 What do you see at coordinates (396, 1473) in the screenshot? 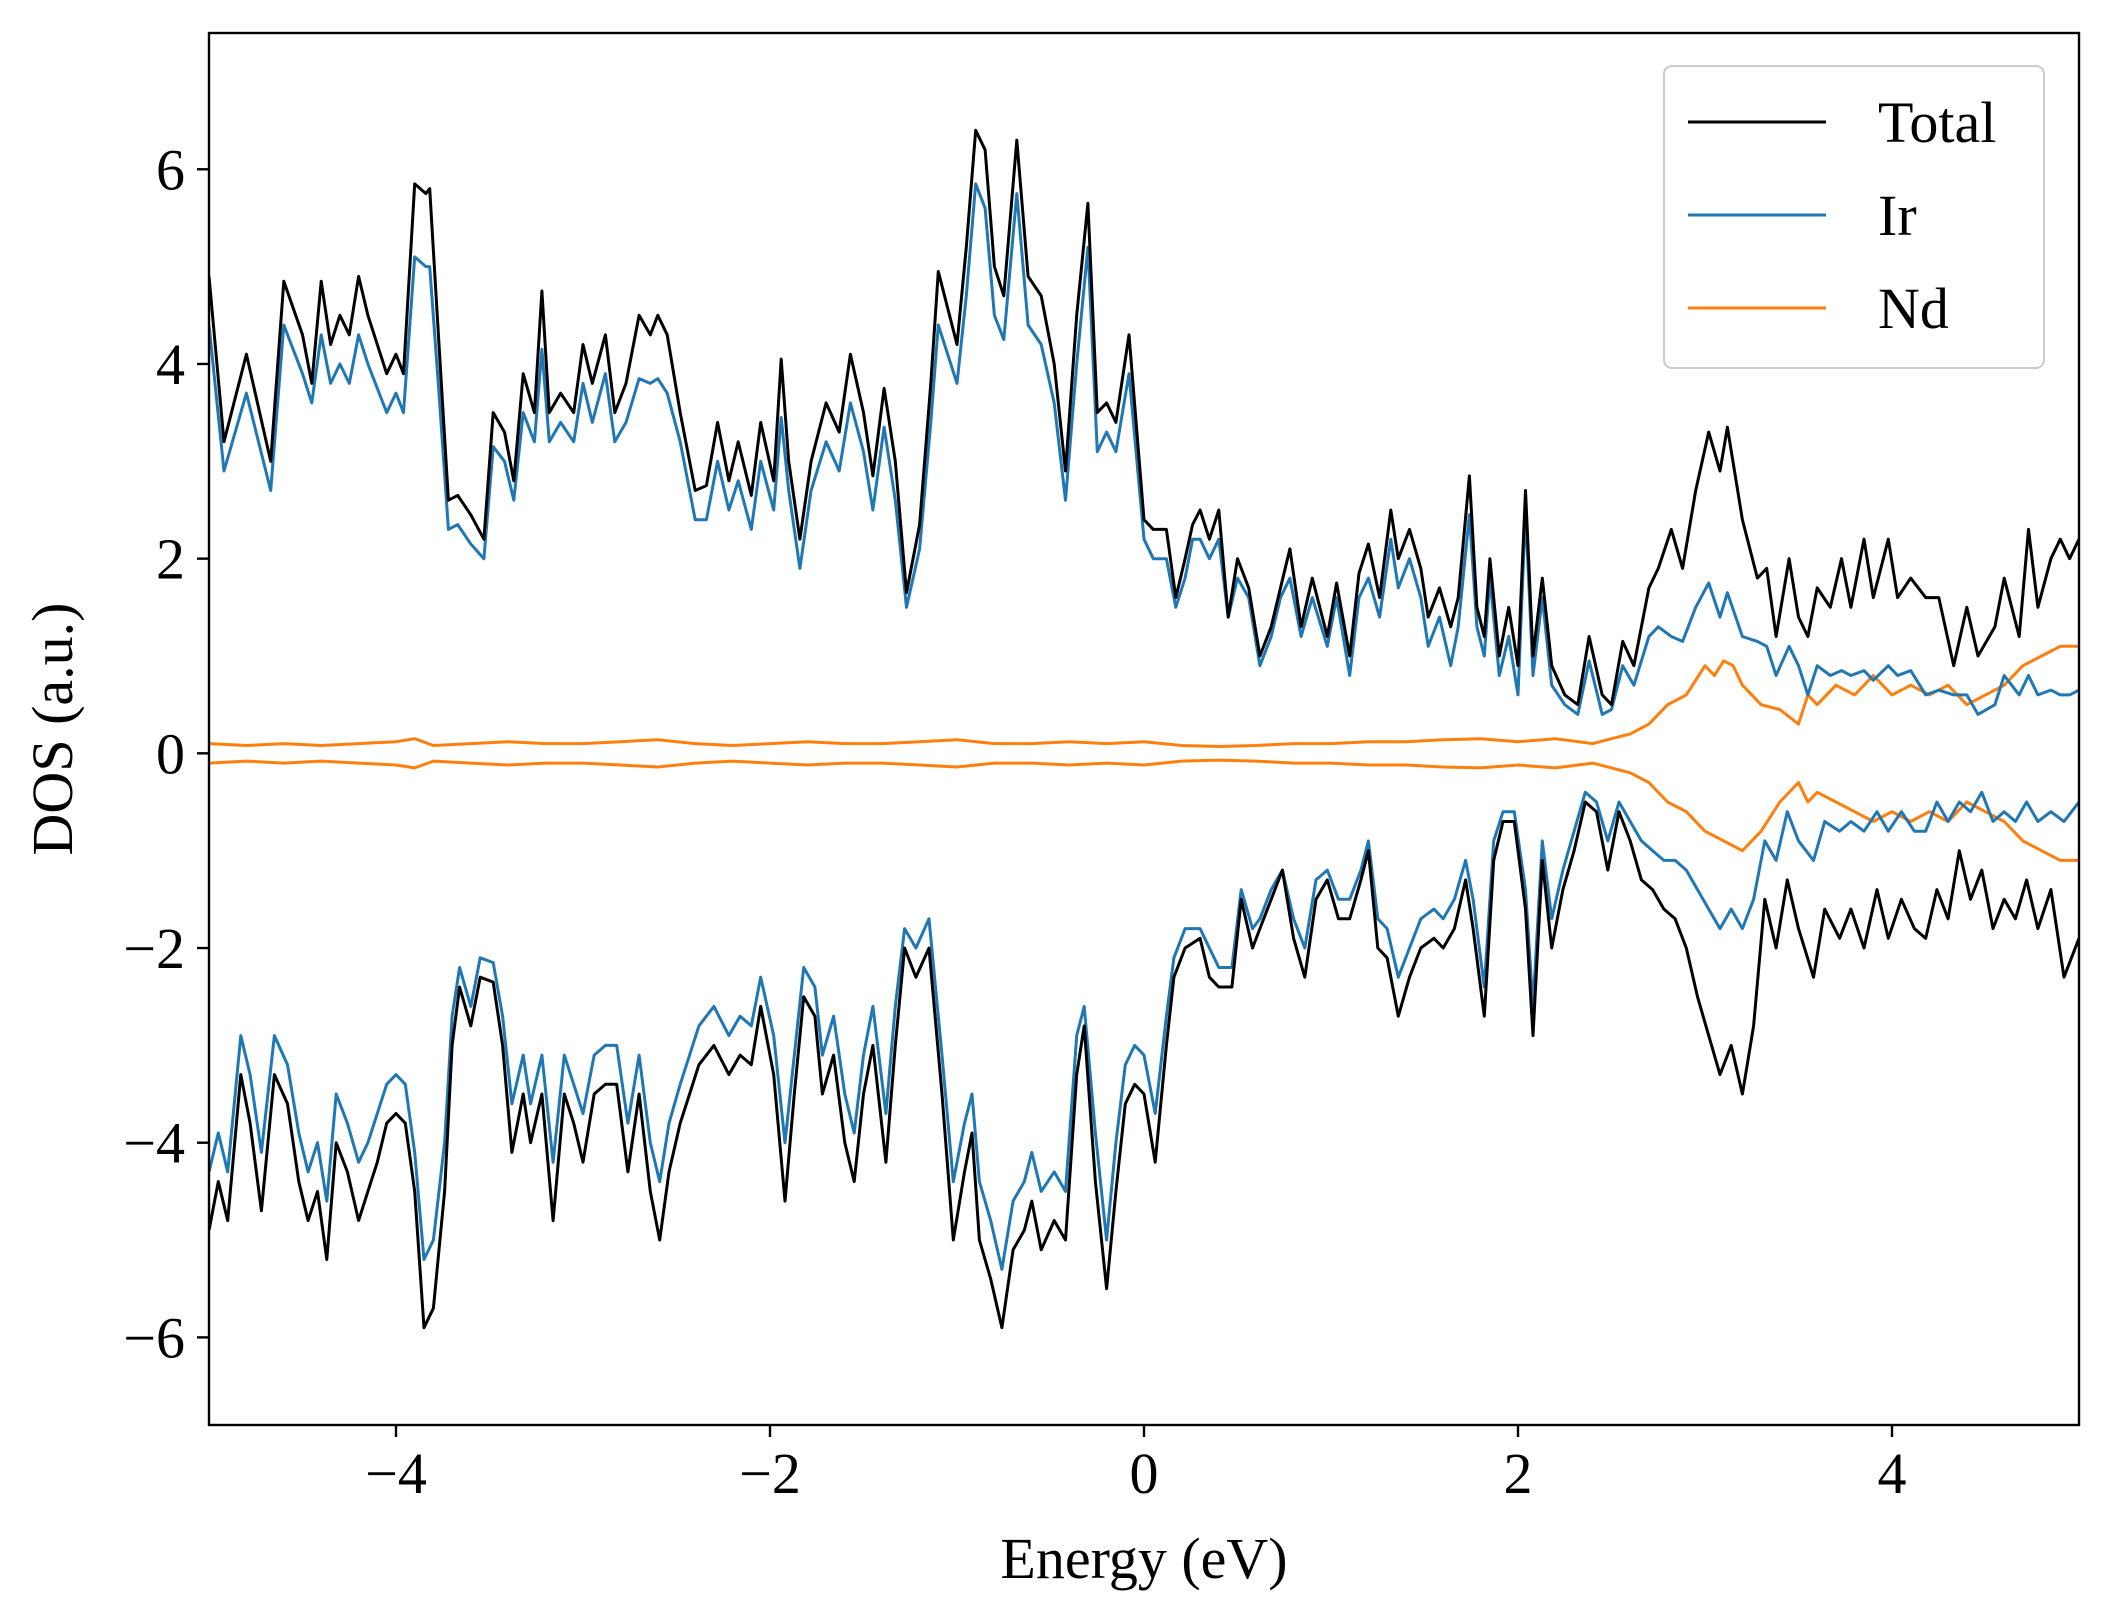
I see `x-tick-label: −4` at bounding box center [396, 1473].